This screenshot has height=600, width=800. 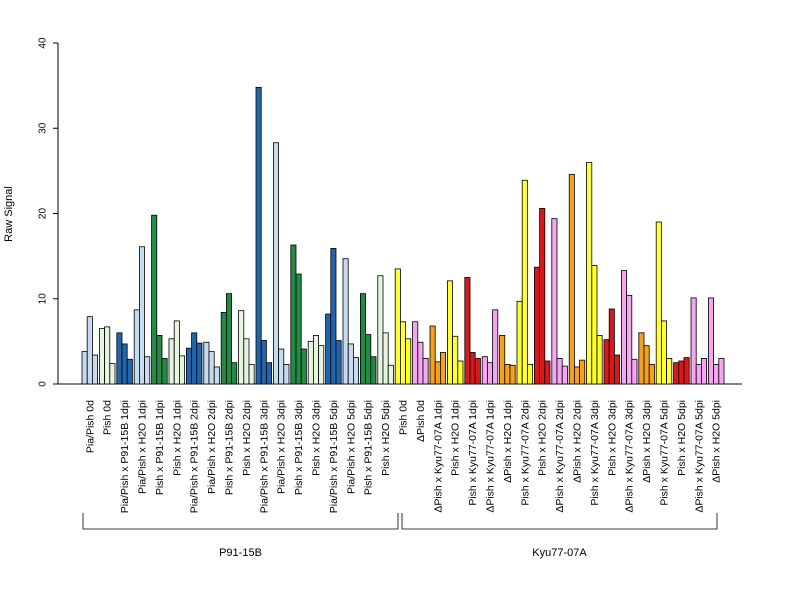 I want to click on x-tick-label: Pia/Pish x H2O 1dpi, so click(x=143, y=447).